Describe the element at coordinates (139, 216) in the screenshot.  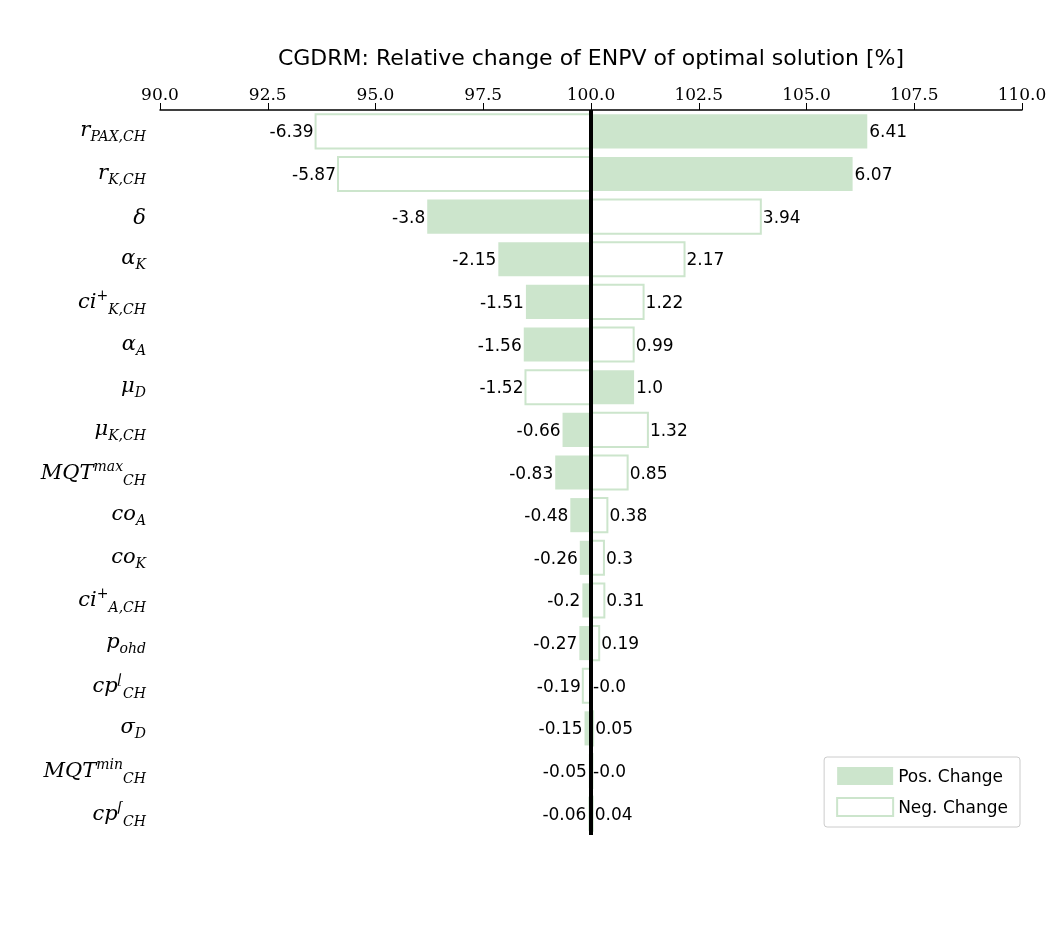
I see `y-tick-label: δ` at that location.